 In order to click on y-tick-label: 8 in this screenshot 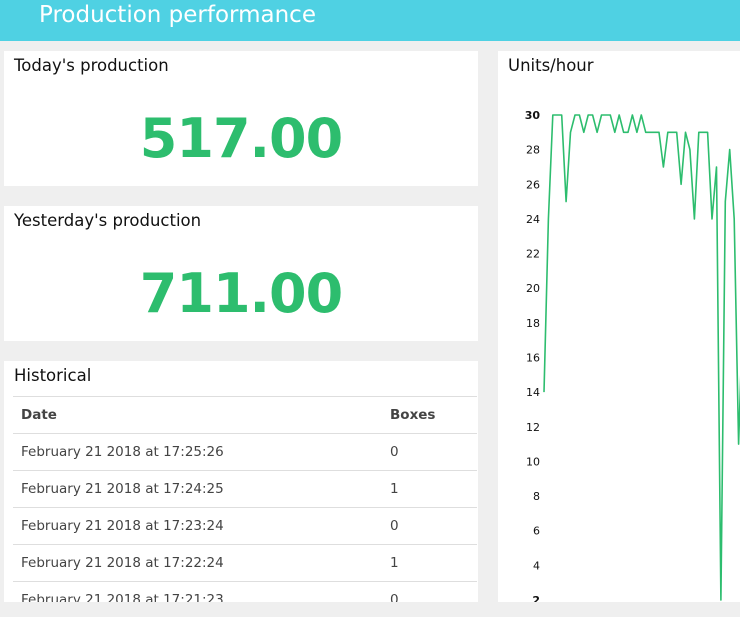, I will do `click(536, 496)`.